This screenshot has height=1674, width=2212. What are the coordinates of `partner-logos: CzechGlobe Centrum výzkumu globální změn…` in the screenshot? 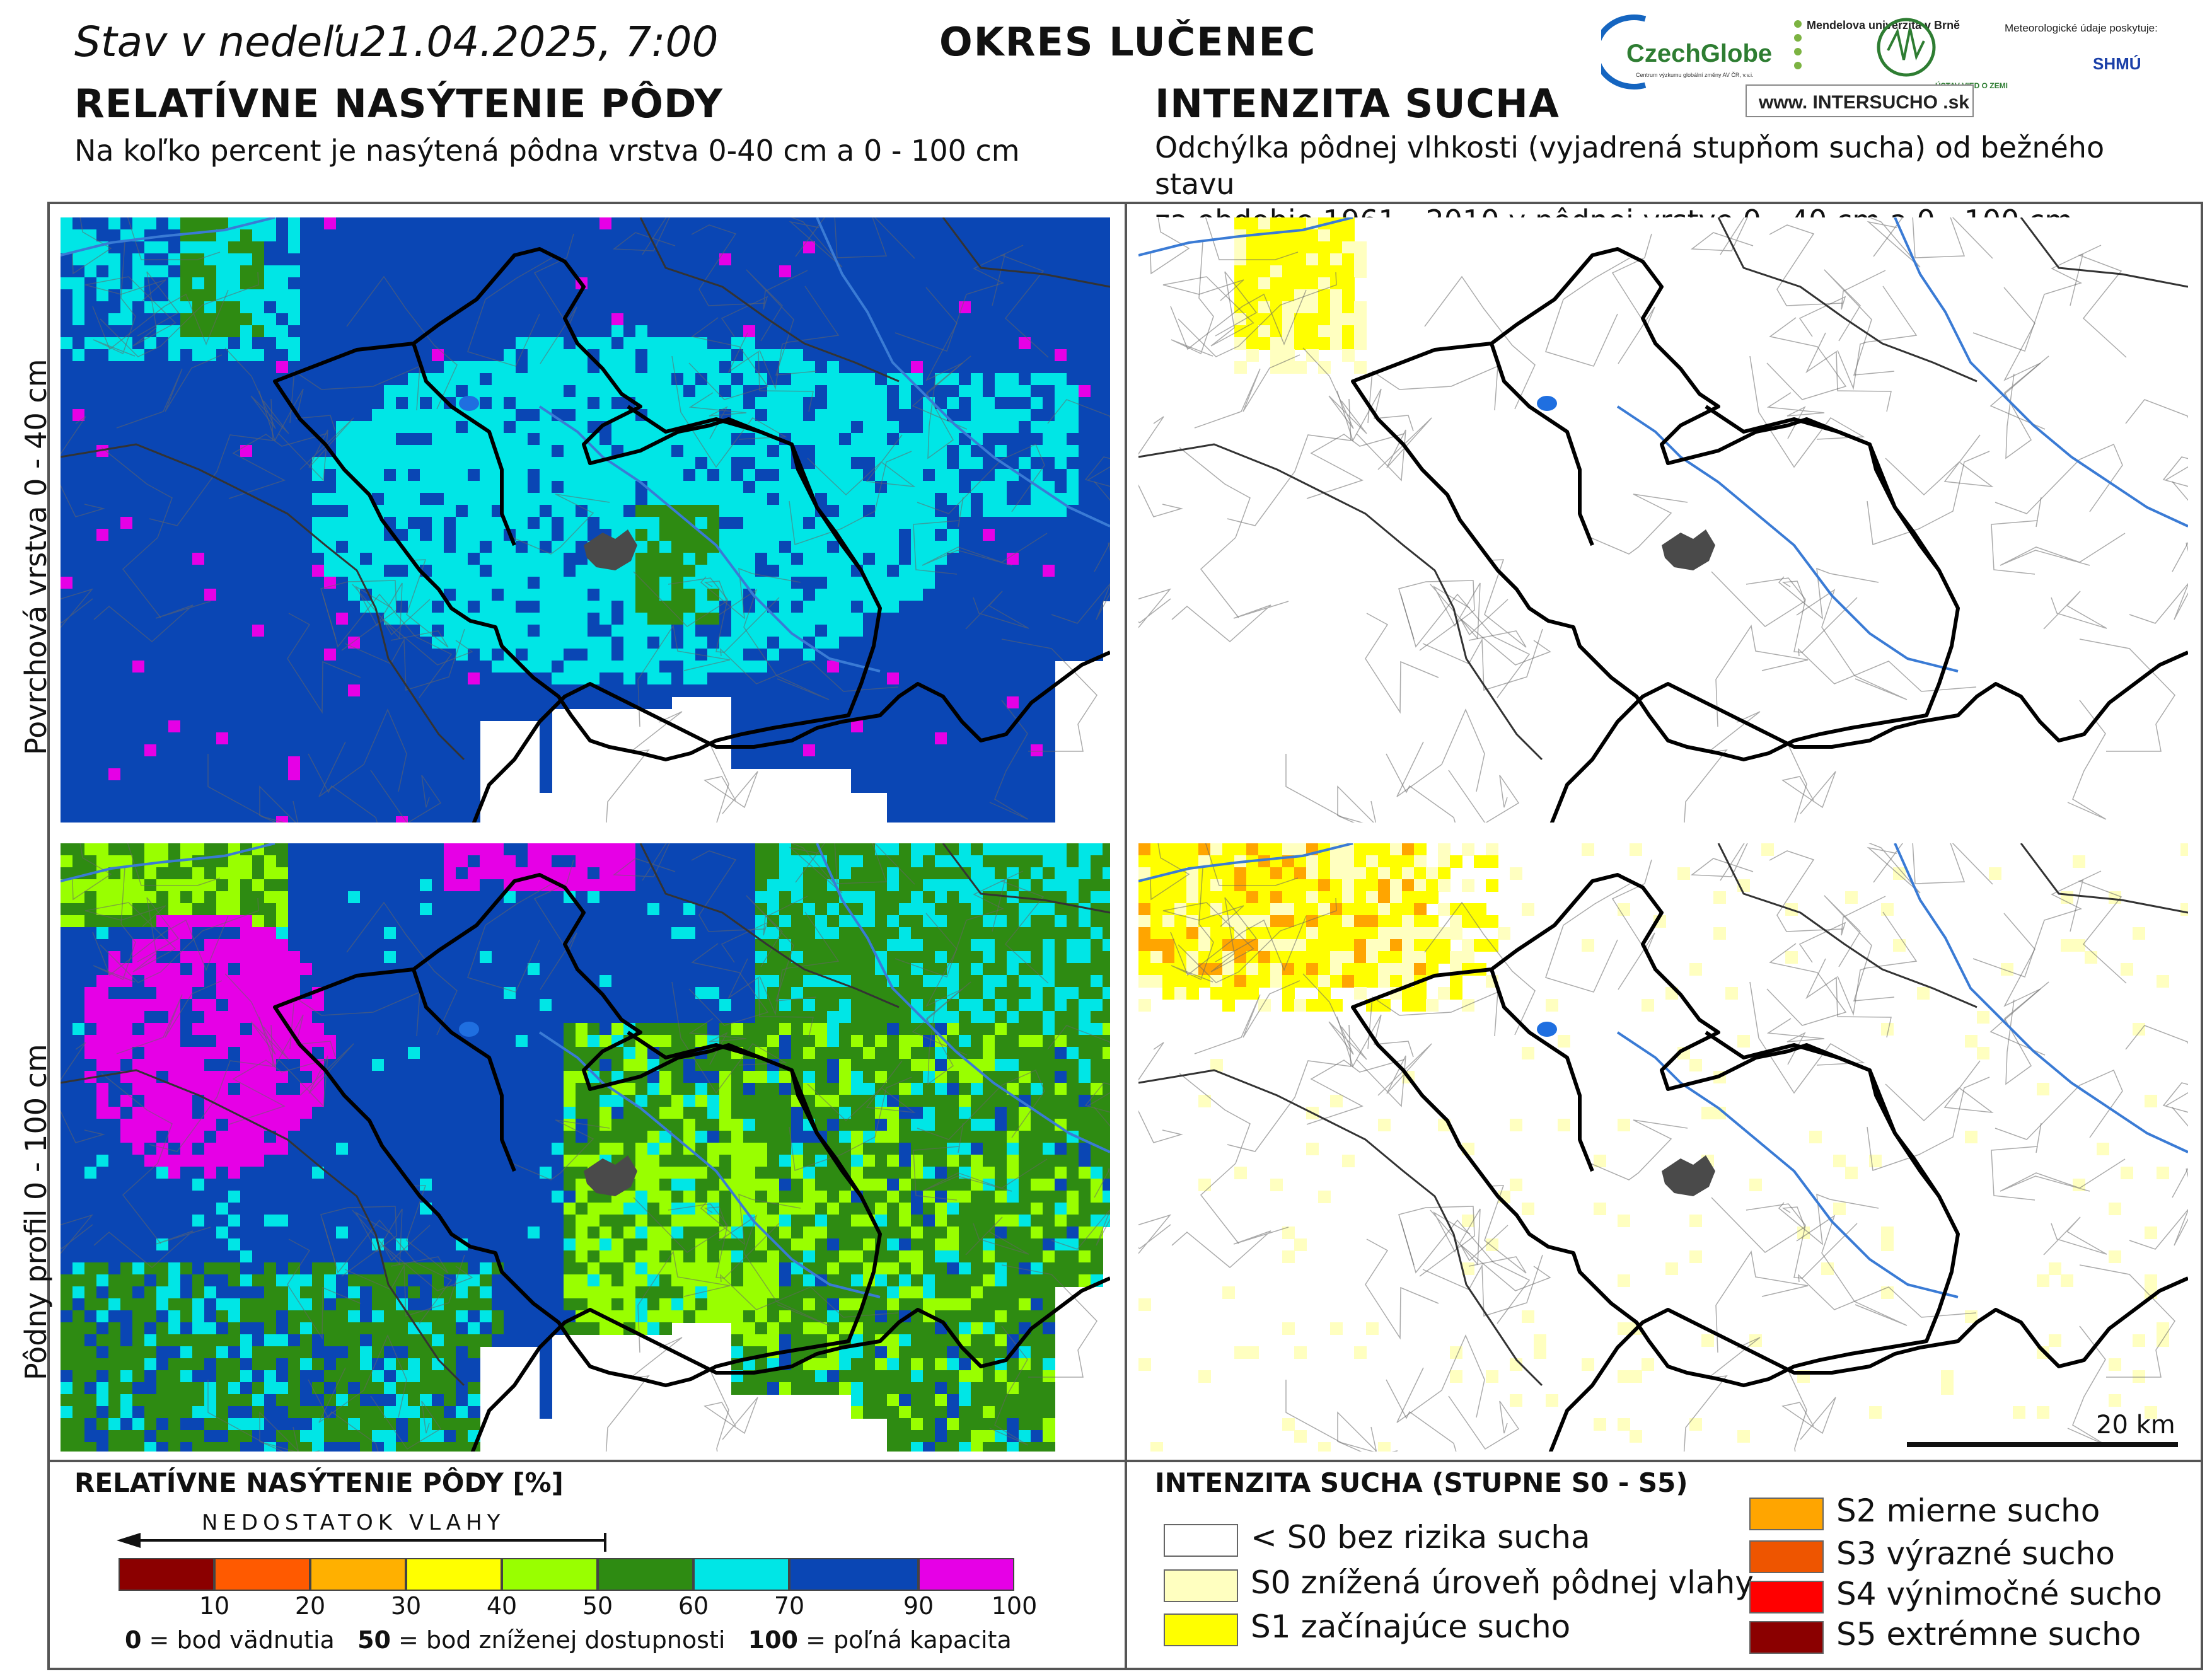 It's located at (1896, 63).